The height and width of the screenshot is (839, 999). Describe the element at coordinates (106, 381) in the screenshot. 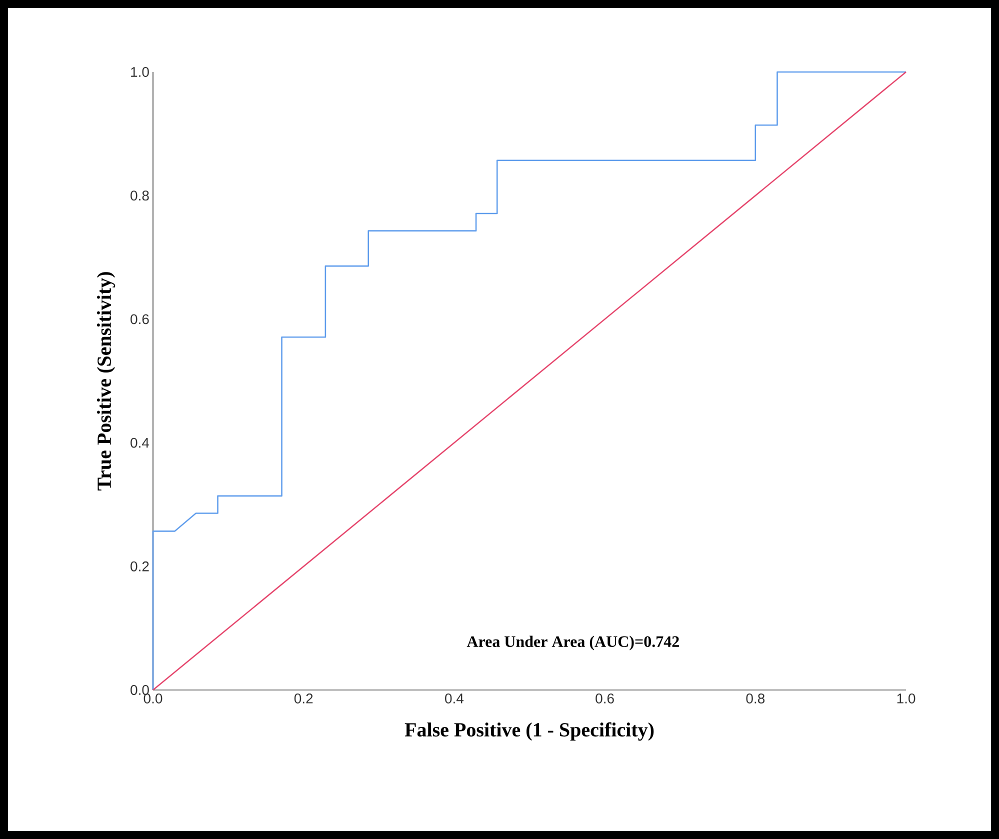

I see `y-axis-title: True Positive (Sensitivity)` at that location.